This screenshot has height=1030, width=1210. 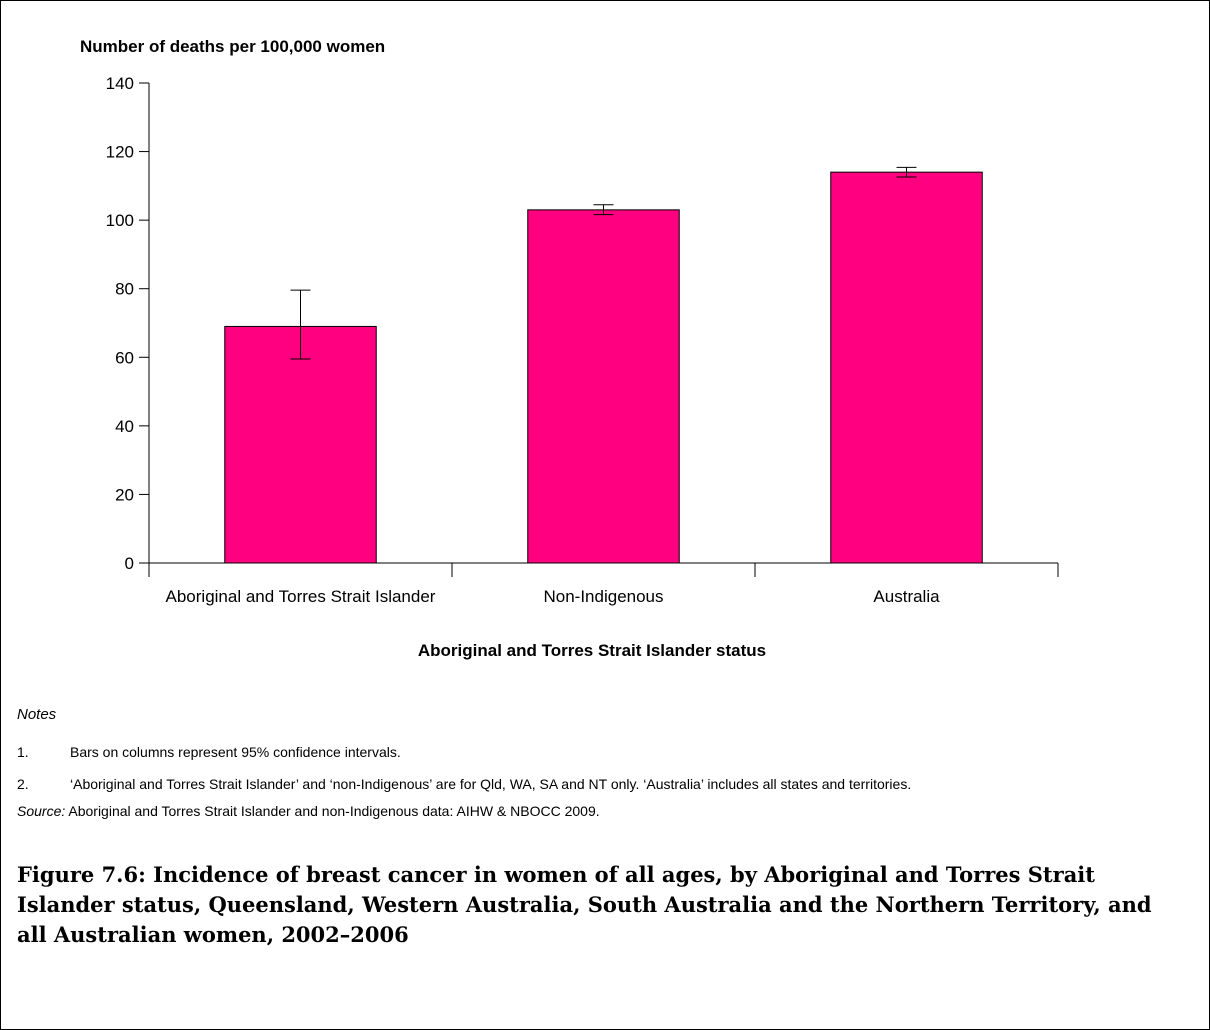 What do you see at coordinates (124, 289) in the screenshot?
I see `y-tick-label: 80` at bounding box center [124, 289].